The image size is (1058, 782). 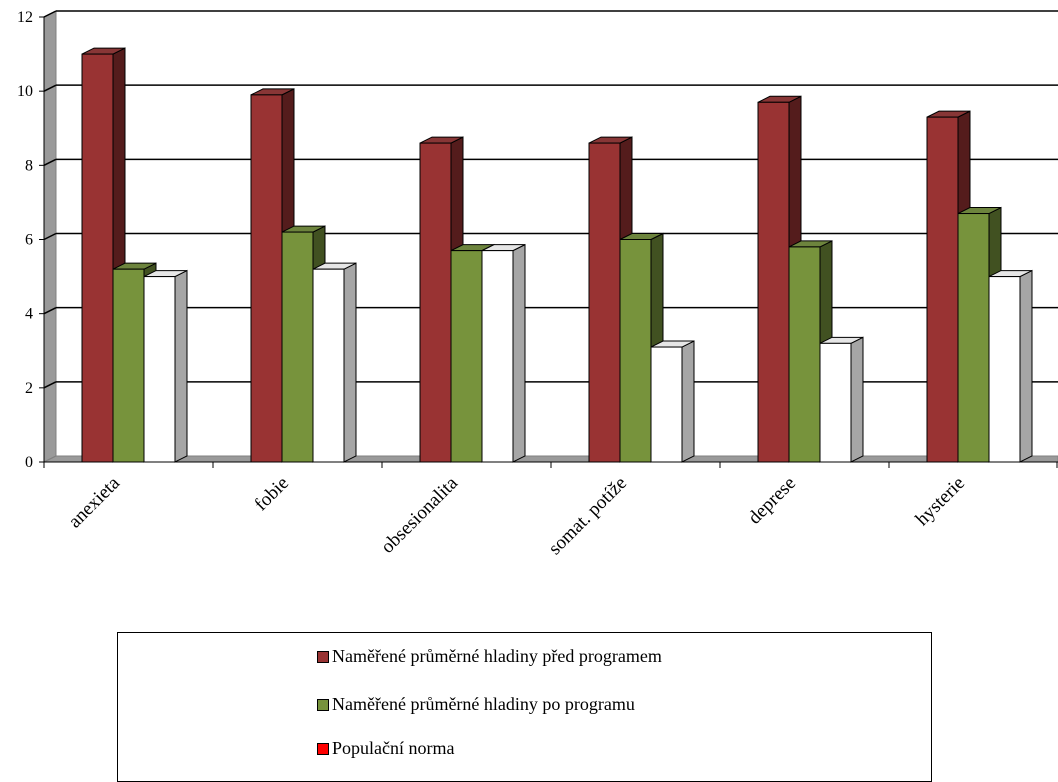 What do you see at coordinates (497, 656) in the screenshot?
I see `legend-label-before: Naměřené průměrné hladiny před programem` at bounding box center [497, 656].